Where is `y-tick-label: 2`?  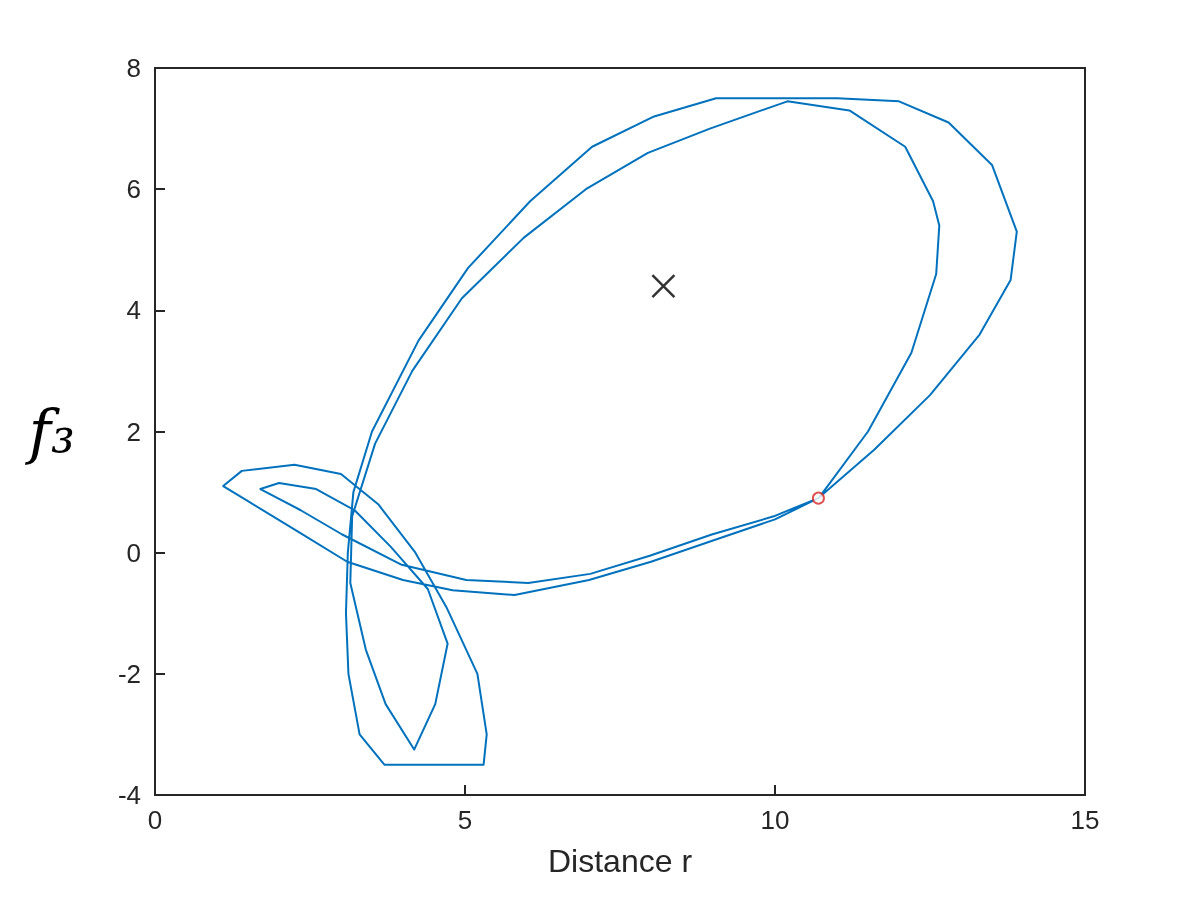
y-tick-label: 2 is located at coordinates (133, 431).